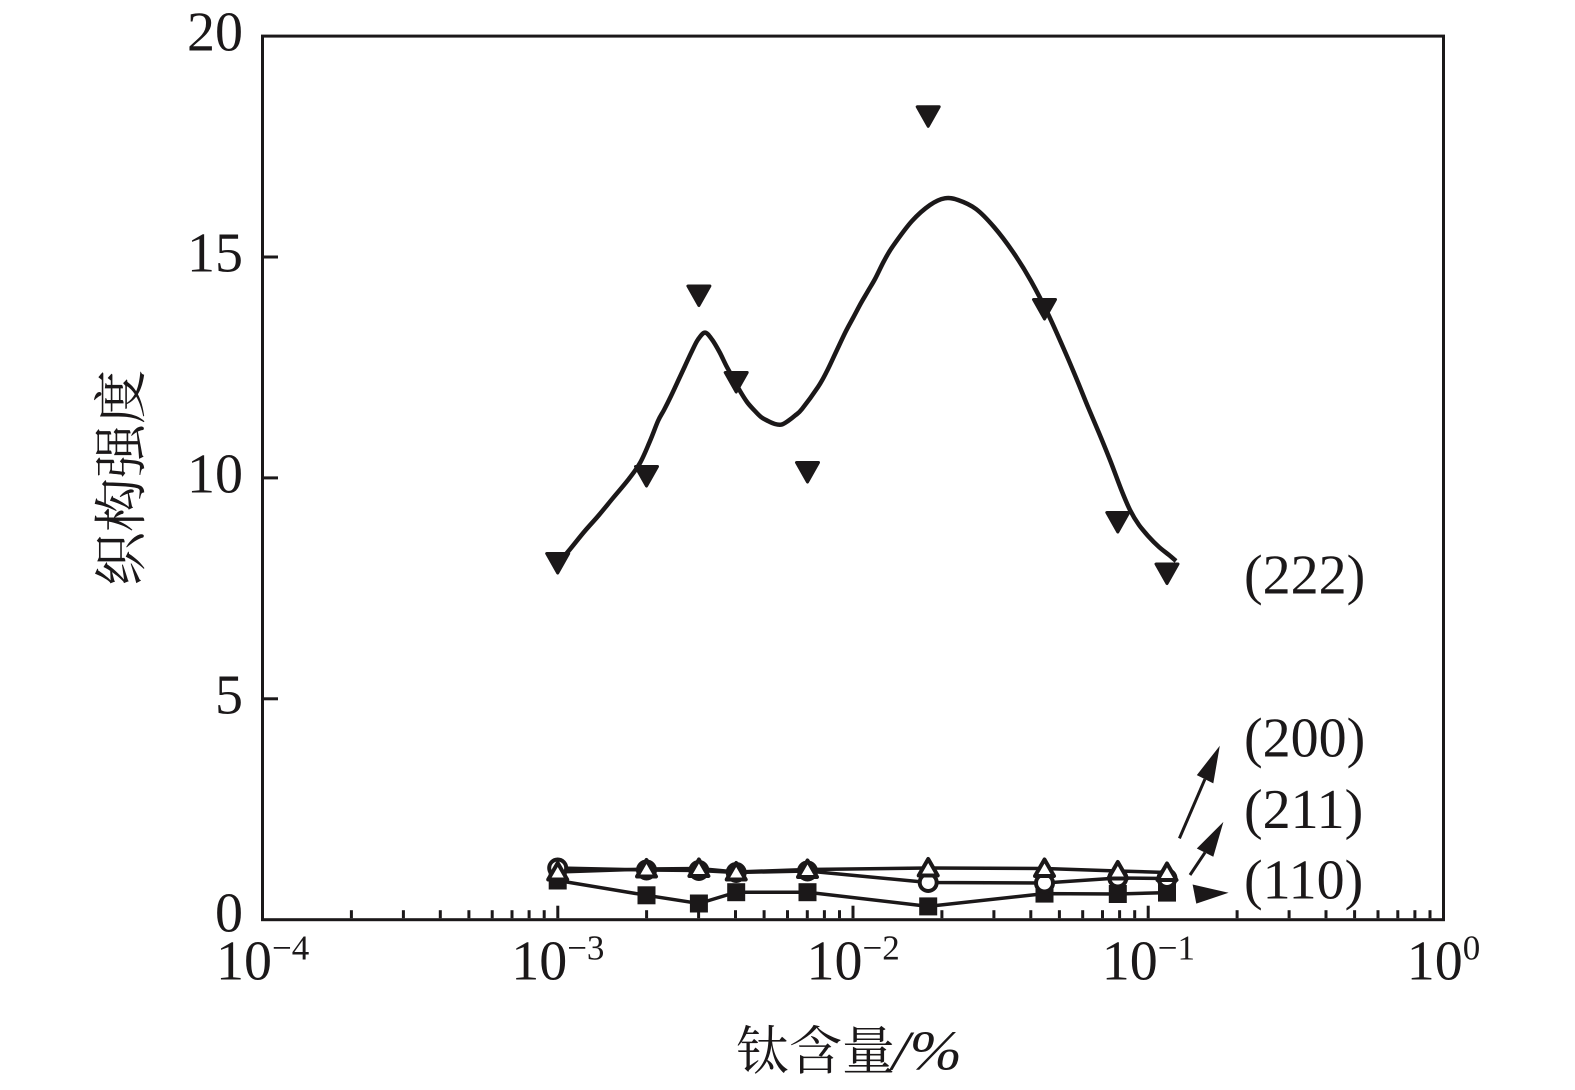 The image size is (1575, 1090). I want to click on svg-text: (110), so click(1303, 881).